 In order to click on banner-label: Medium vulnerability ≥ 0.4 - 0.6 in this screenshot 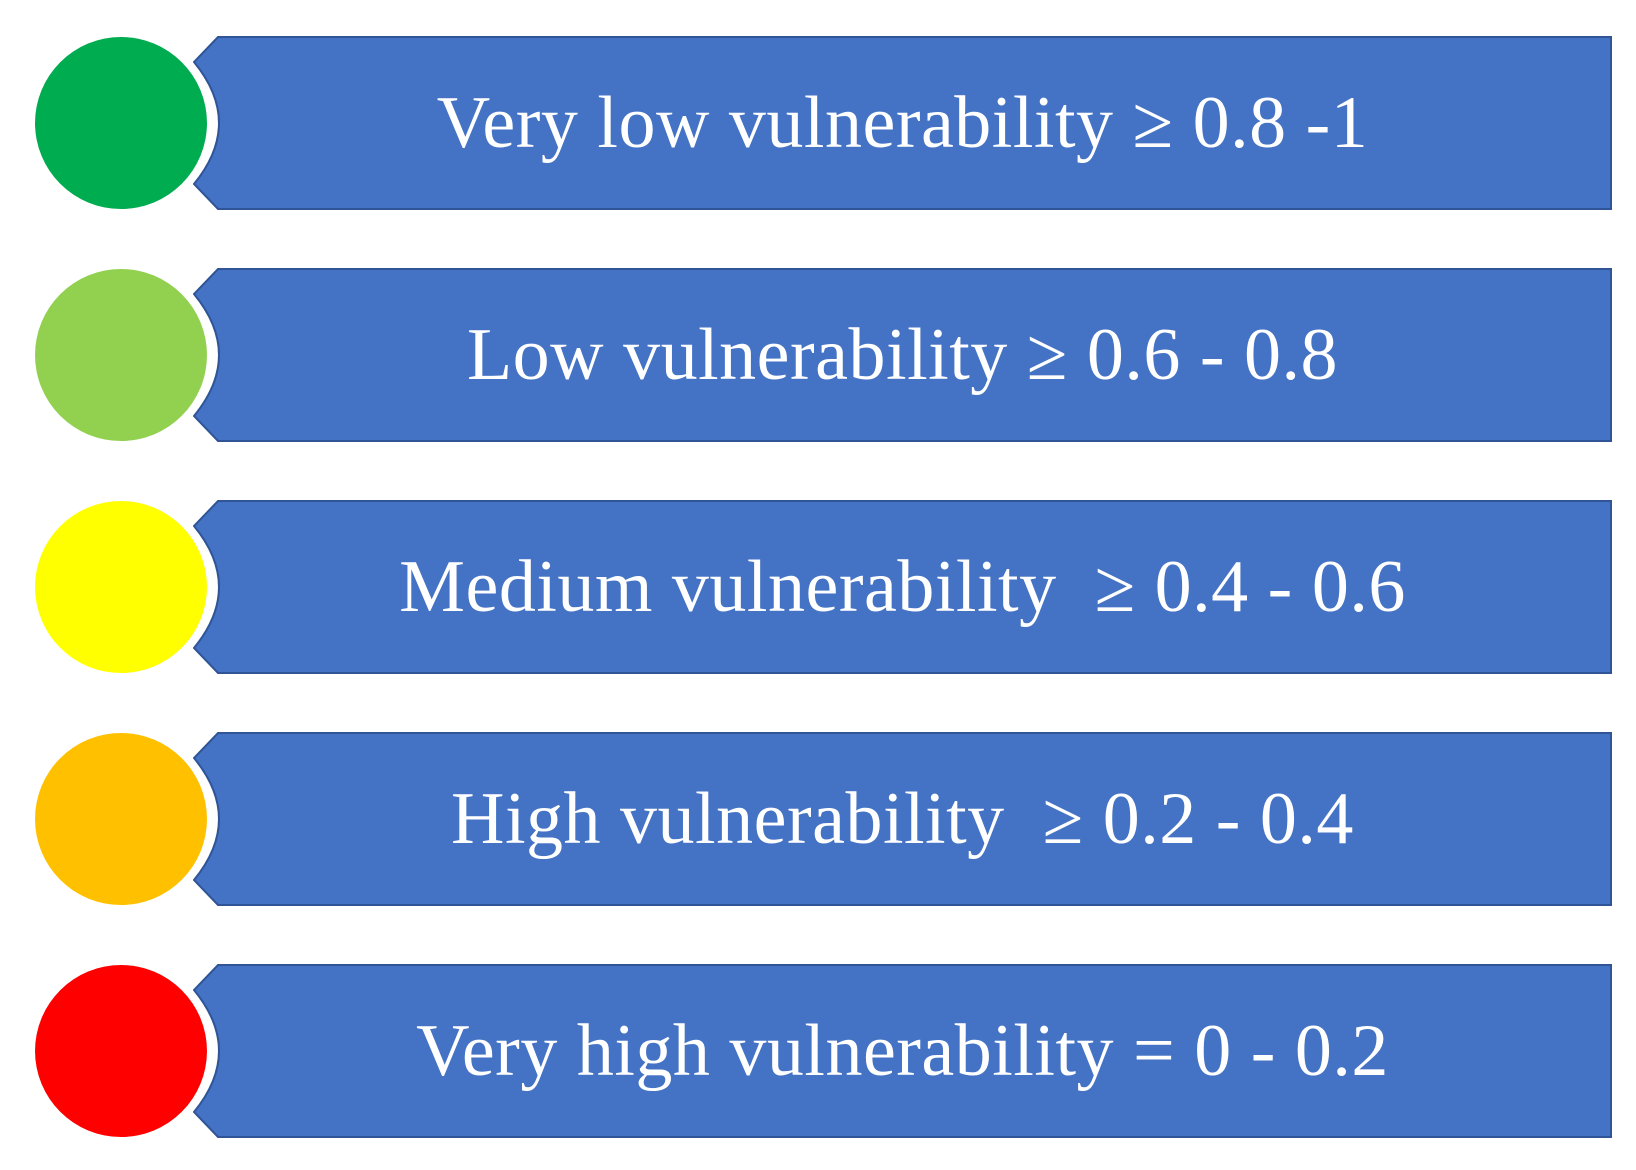, I will do `click(902, 586)`.